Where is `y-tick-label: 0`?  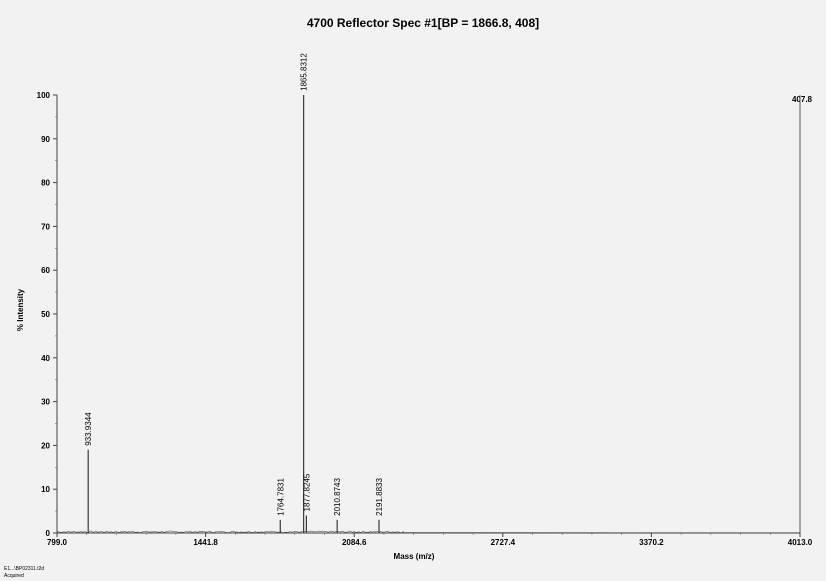
y-tick-label: 0 is located at coordinates (48, 533).